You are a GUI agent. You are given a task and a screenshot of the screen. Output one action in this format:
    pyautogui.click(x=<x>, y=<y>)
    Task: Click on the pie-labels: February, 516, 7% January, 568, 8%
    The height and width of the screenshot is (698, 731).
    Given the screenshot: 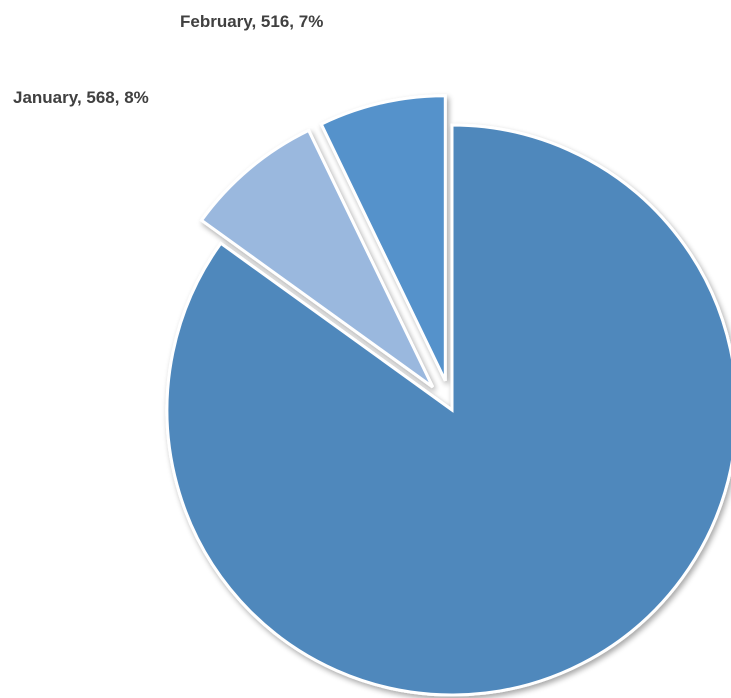 What is the action you would take?
    pyautogui.click(x=168, y=59)
    